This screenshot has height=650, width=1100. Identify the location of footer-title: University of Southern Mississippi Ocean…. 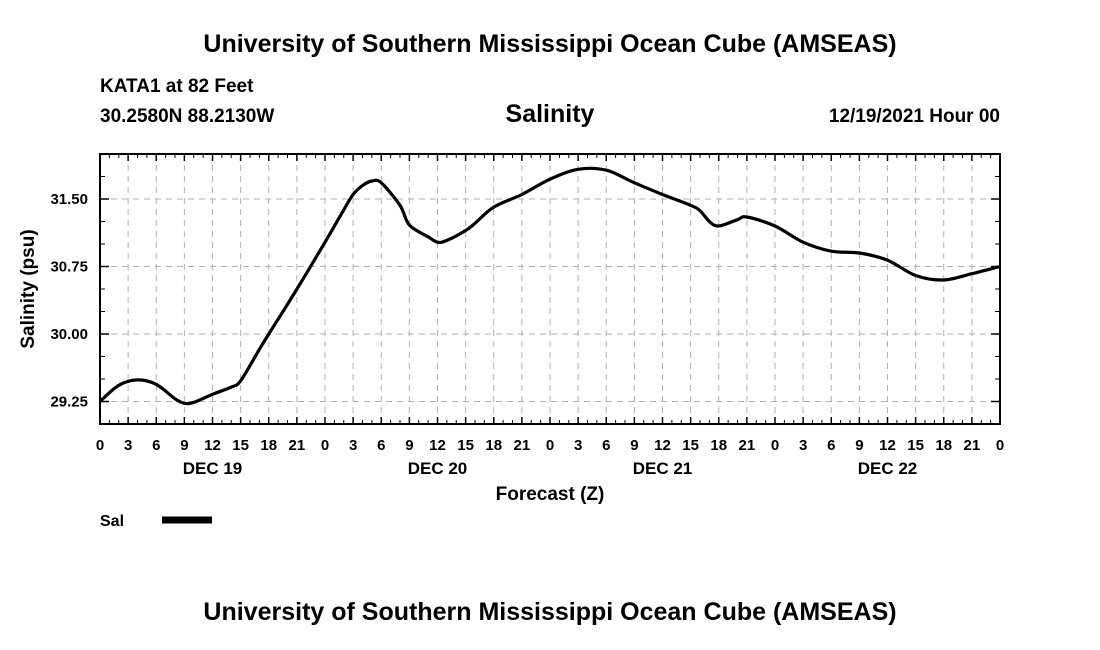
(550, 612).